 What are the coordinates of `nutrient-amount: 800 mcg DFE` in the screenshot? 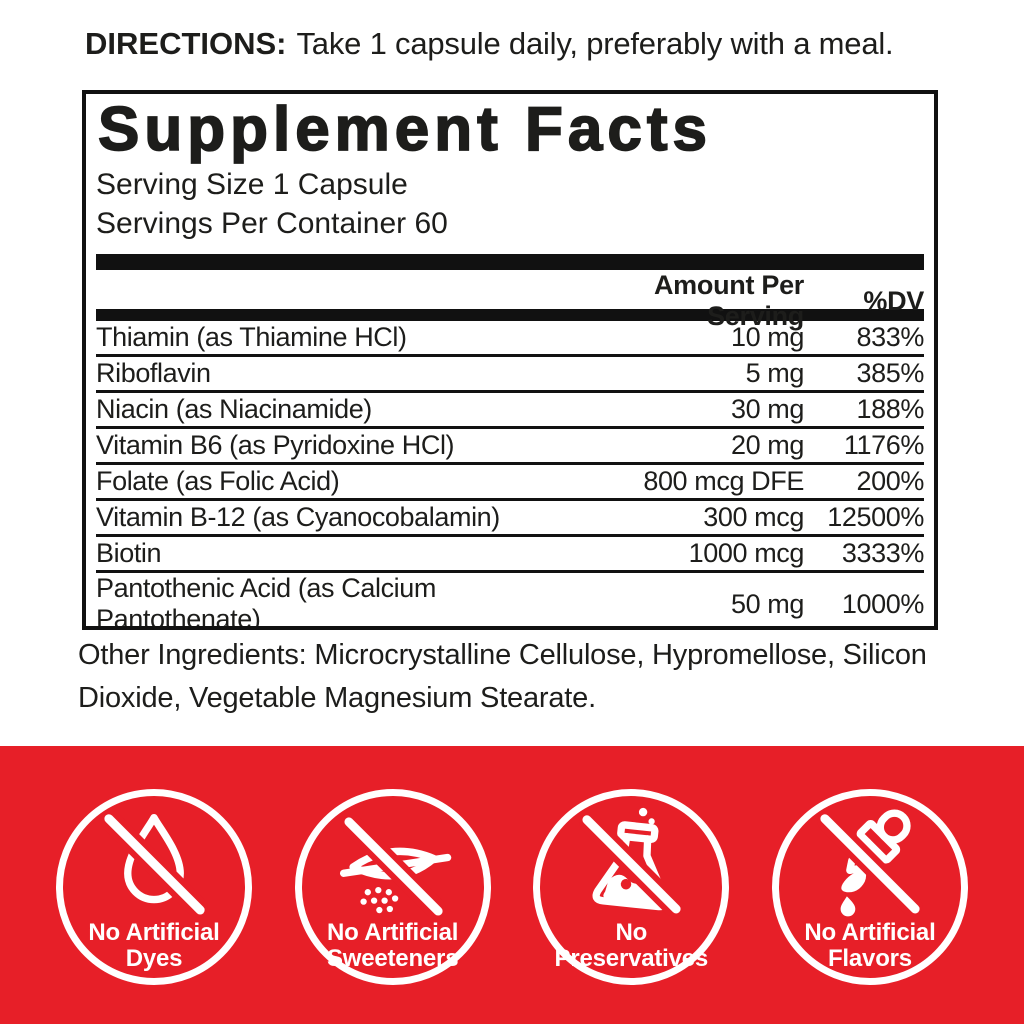 It's located at (723, 481).